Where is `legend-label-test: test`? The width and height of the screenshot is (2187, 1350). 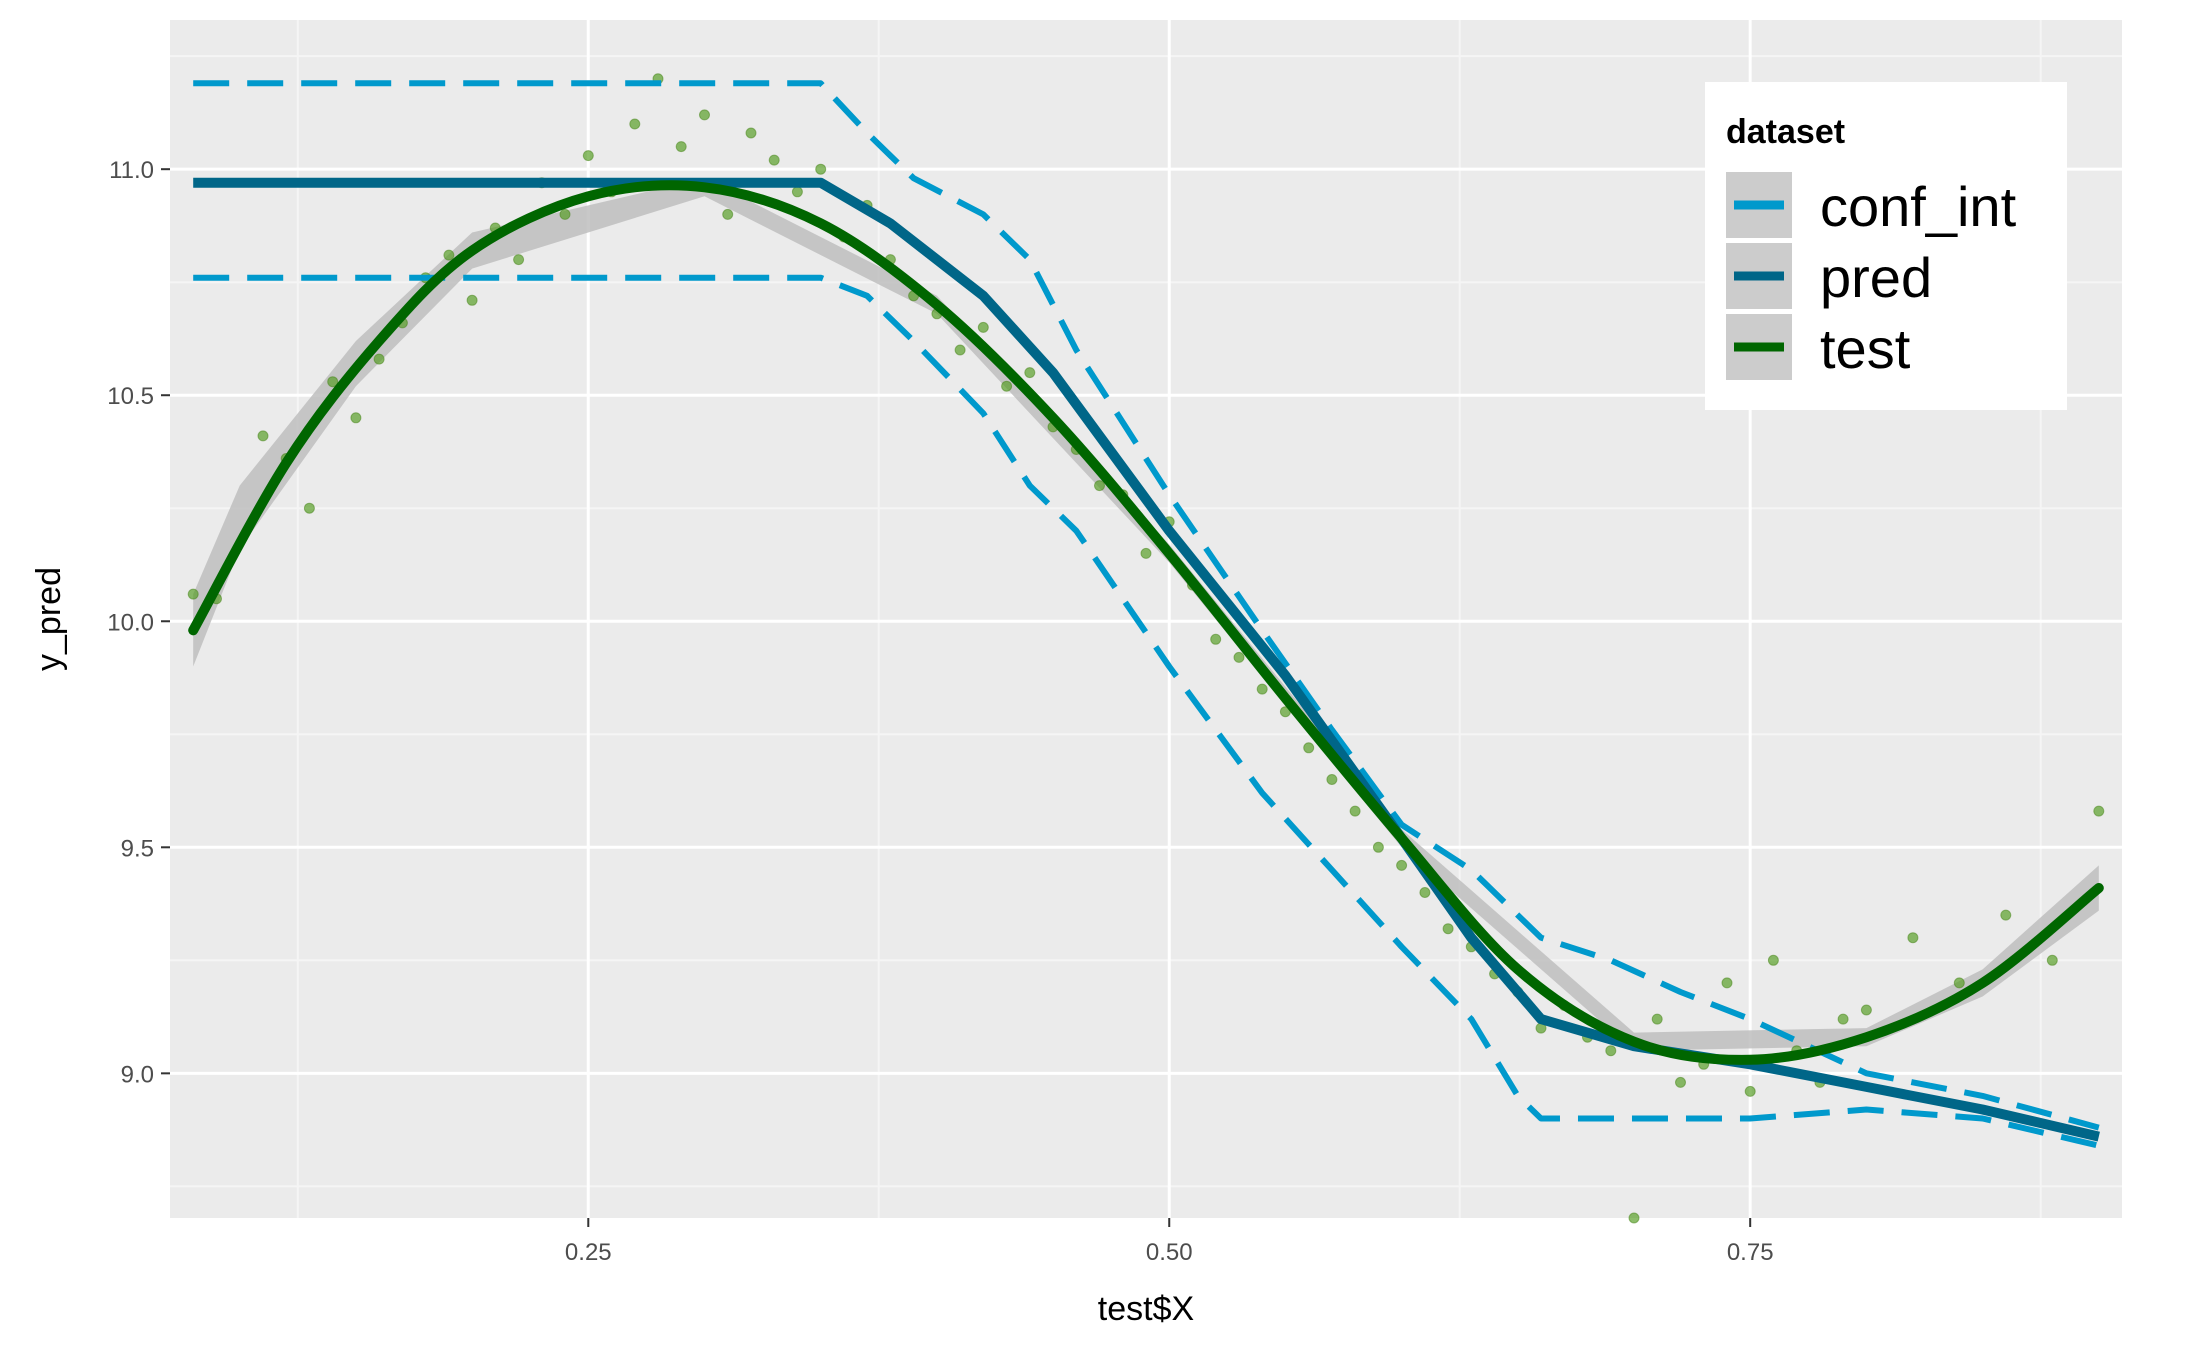 legend-label-test: test is located at coordinates (1865, 348).